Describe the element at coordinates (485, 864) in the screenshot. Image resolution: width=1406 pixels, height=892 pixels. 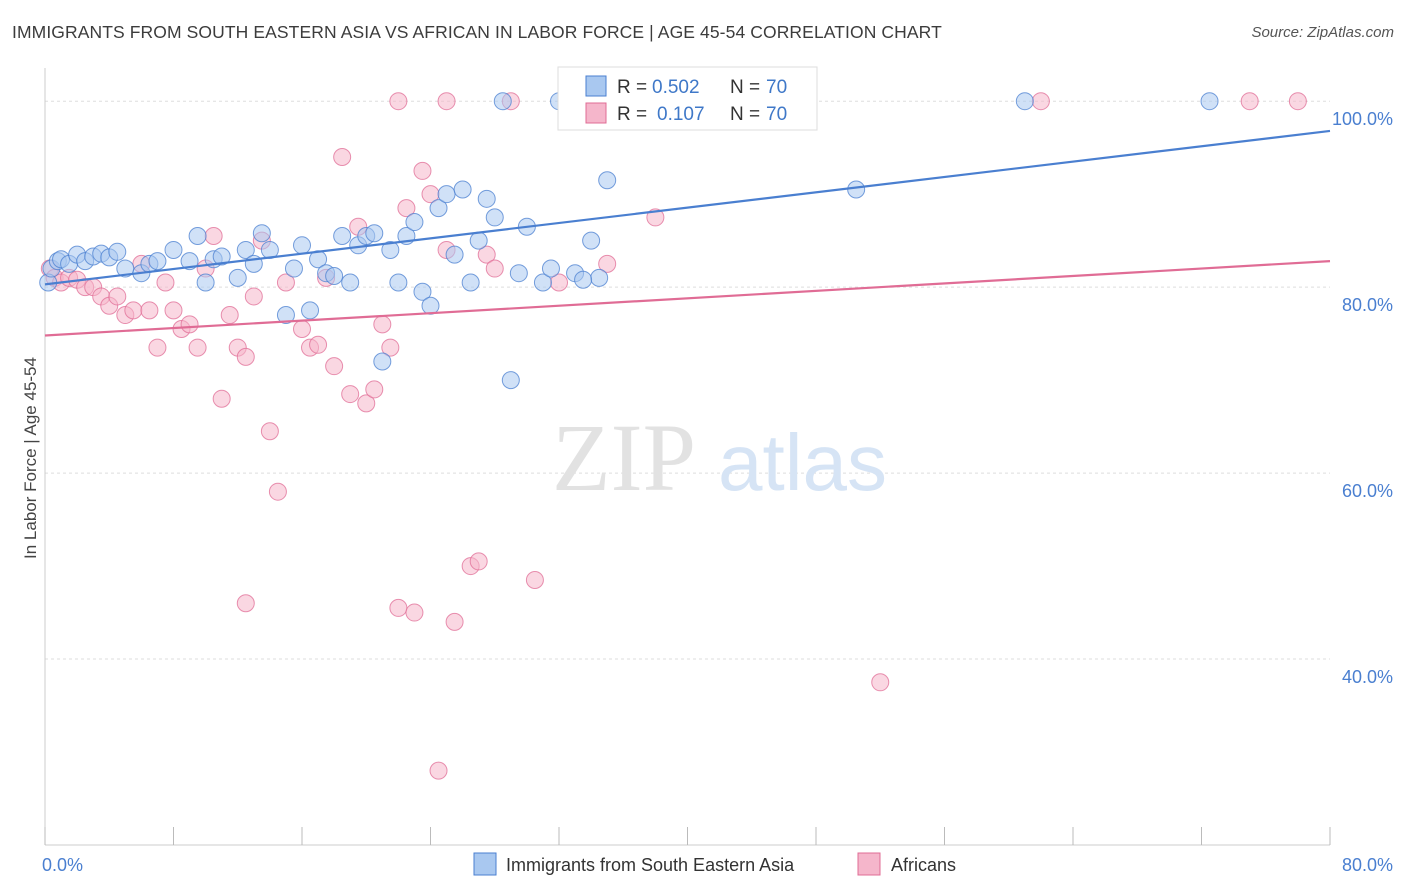
I see `bottom-legend-swatch-se-asia` at that location.